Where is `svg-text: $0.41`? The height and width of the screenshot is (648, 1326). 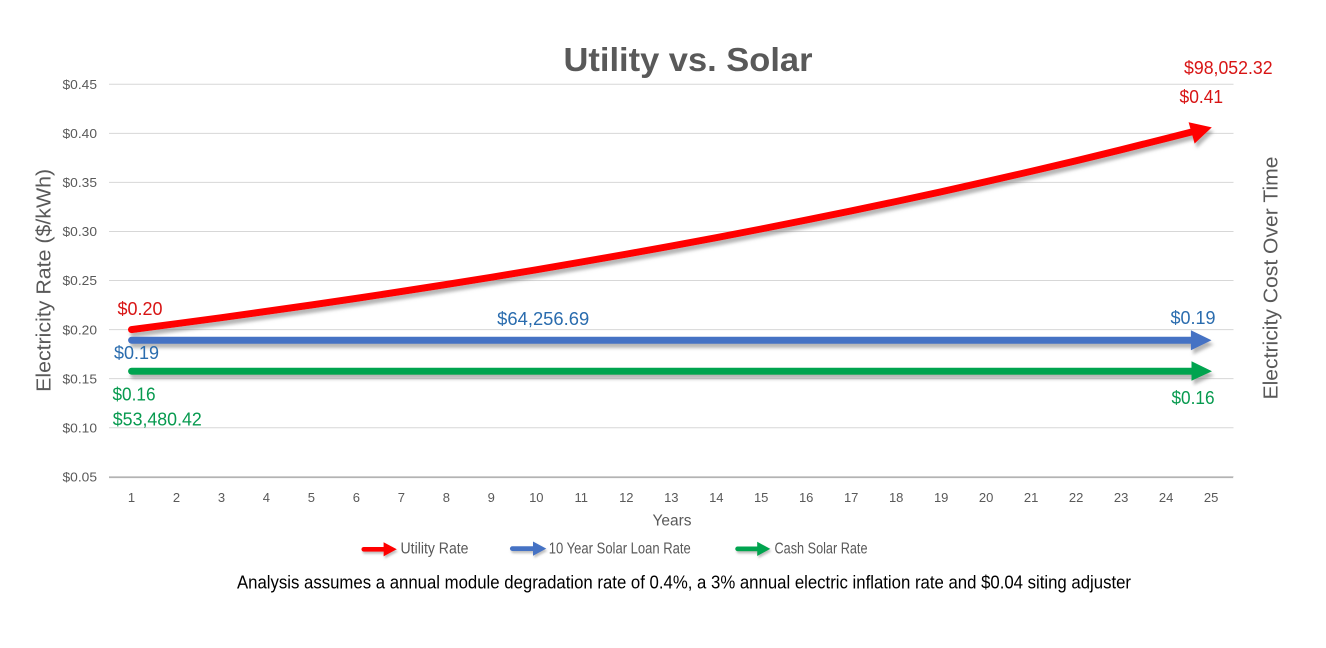
svg-text: $0.41 is located at coordinates (1202, 97).